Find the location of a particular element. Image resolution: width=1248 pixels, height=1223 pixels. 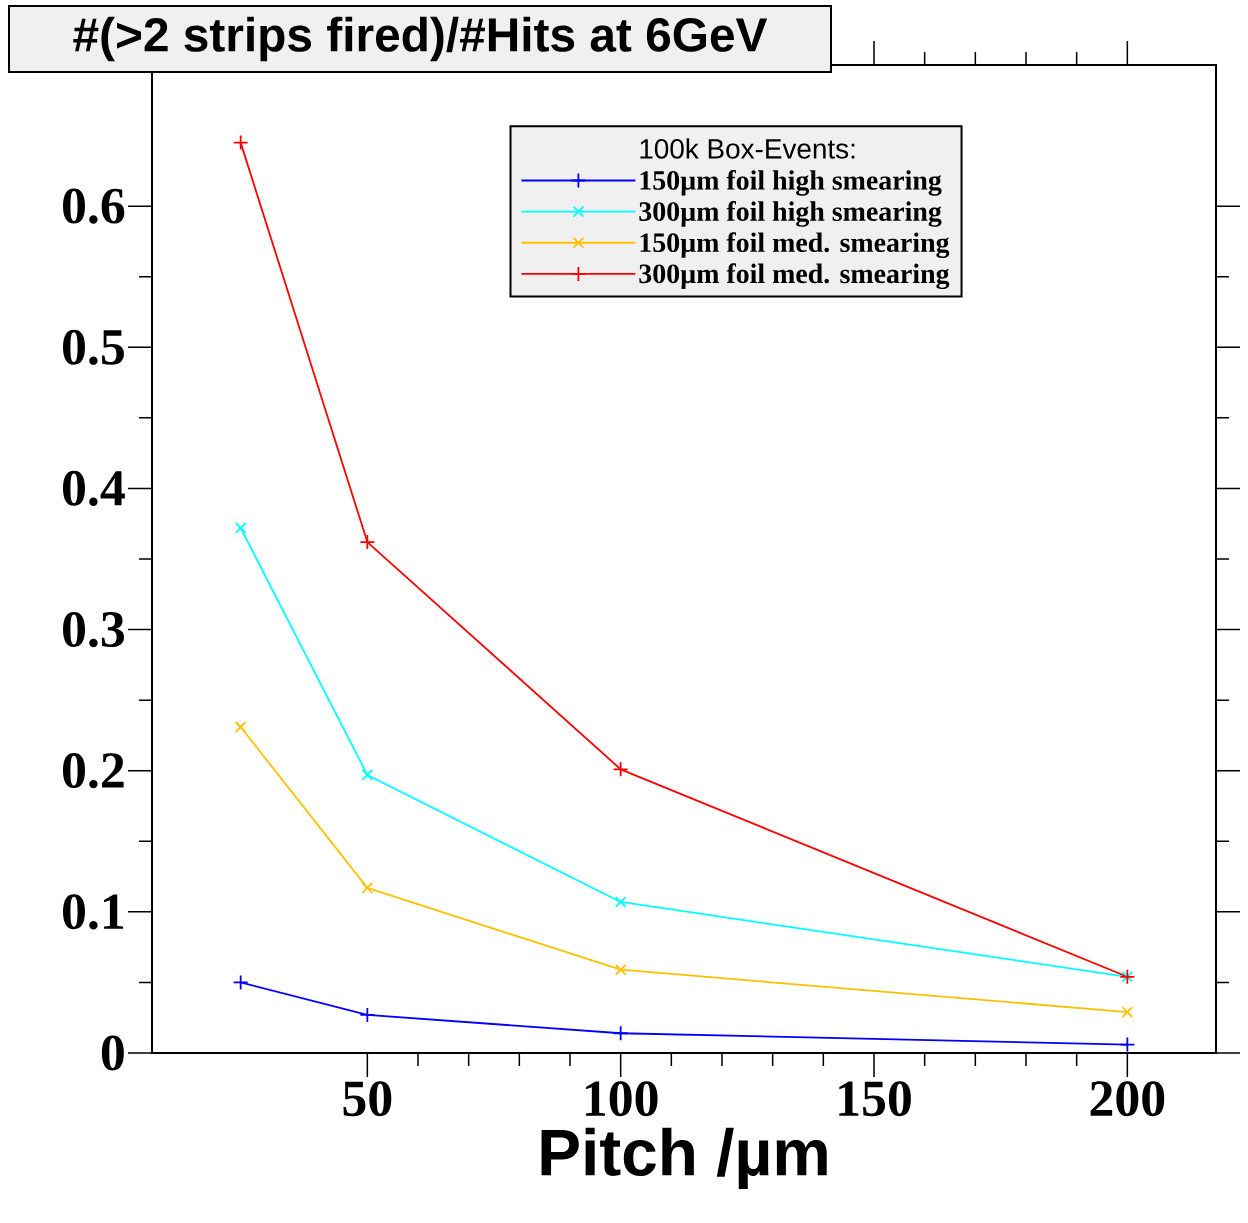

chart-title: #(>2 strips fired)/#Hits at 6GeV is located at coordinates (420, 39).